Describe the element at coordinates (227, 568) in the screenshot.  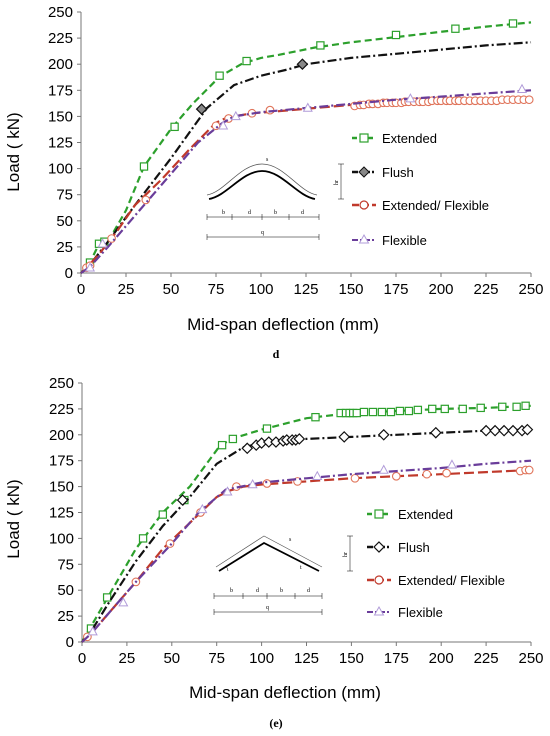
I see `inset-angle-arc` at that location.